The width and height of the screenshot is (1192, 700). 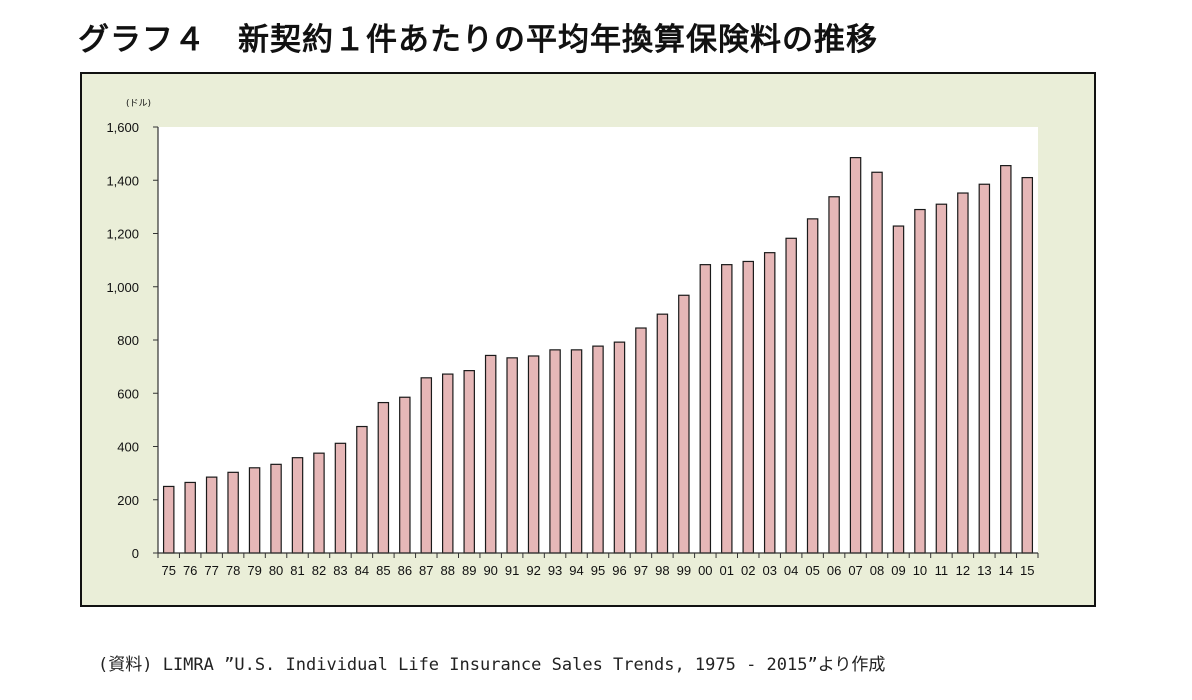 What do you see at coordinates (684, 570) in the screenshot?
I see `x-tick-label-99: 99` at bounding box center [684, 570].